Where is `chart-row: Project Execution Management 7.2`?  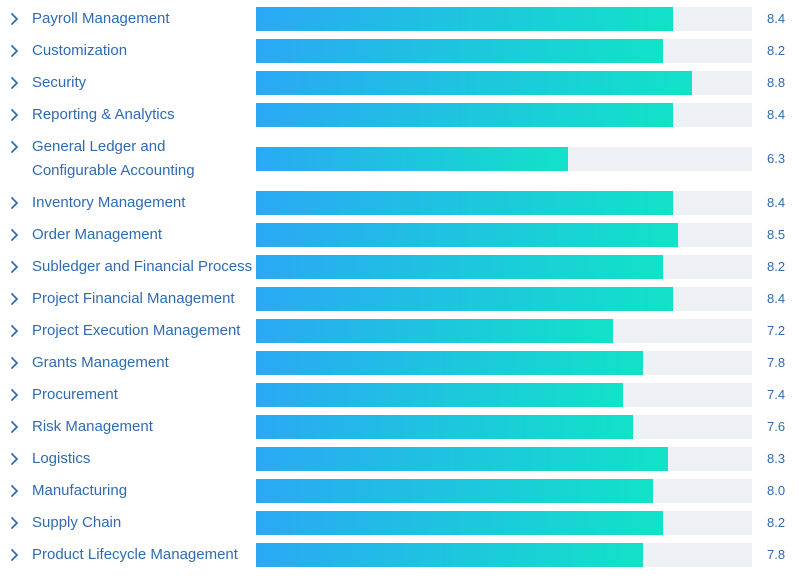 chart-row: Project Execution Management 7.2 is located at coordinates (399, 331).